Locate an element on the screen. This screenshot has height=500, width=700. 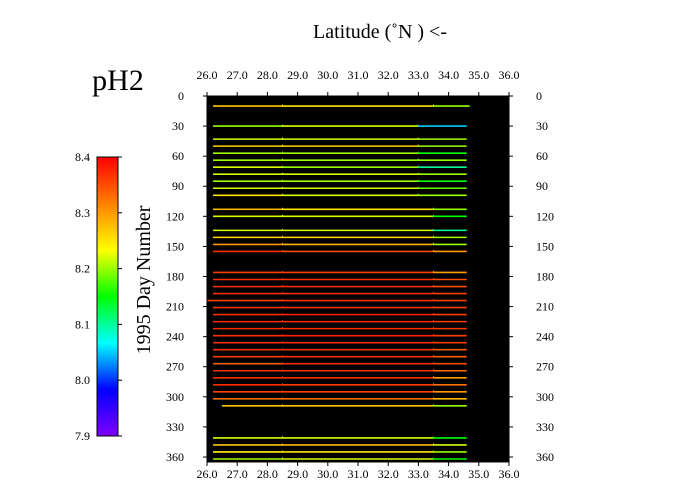
y-tick-label-left: 0 is located at coordinates (181, 96).